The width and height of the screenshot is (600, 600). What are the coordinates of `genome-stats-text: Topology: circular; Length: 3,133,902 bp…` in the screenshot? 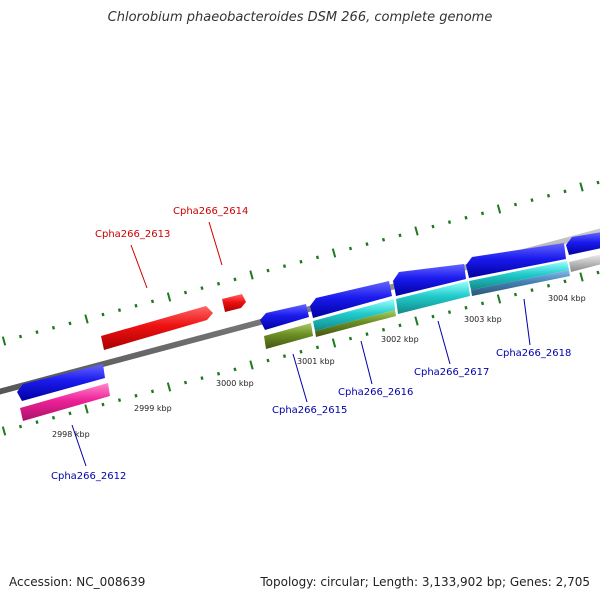 It's located at (425, 582).